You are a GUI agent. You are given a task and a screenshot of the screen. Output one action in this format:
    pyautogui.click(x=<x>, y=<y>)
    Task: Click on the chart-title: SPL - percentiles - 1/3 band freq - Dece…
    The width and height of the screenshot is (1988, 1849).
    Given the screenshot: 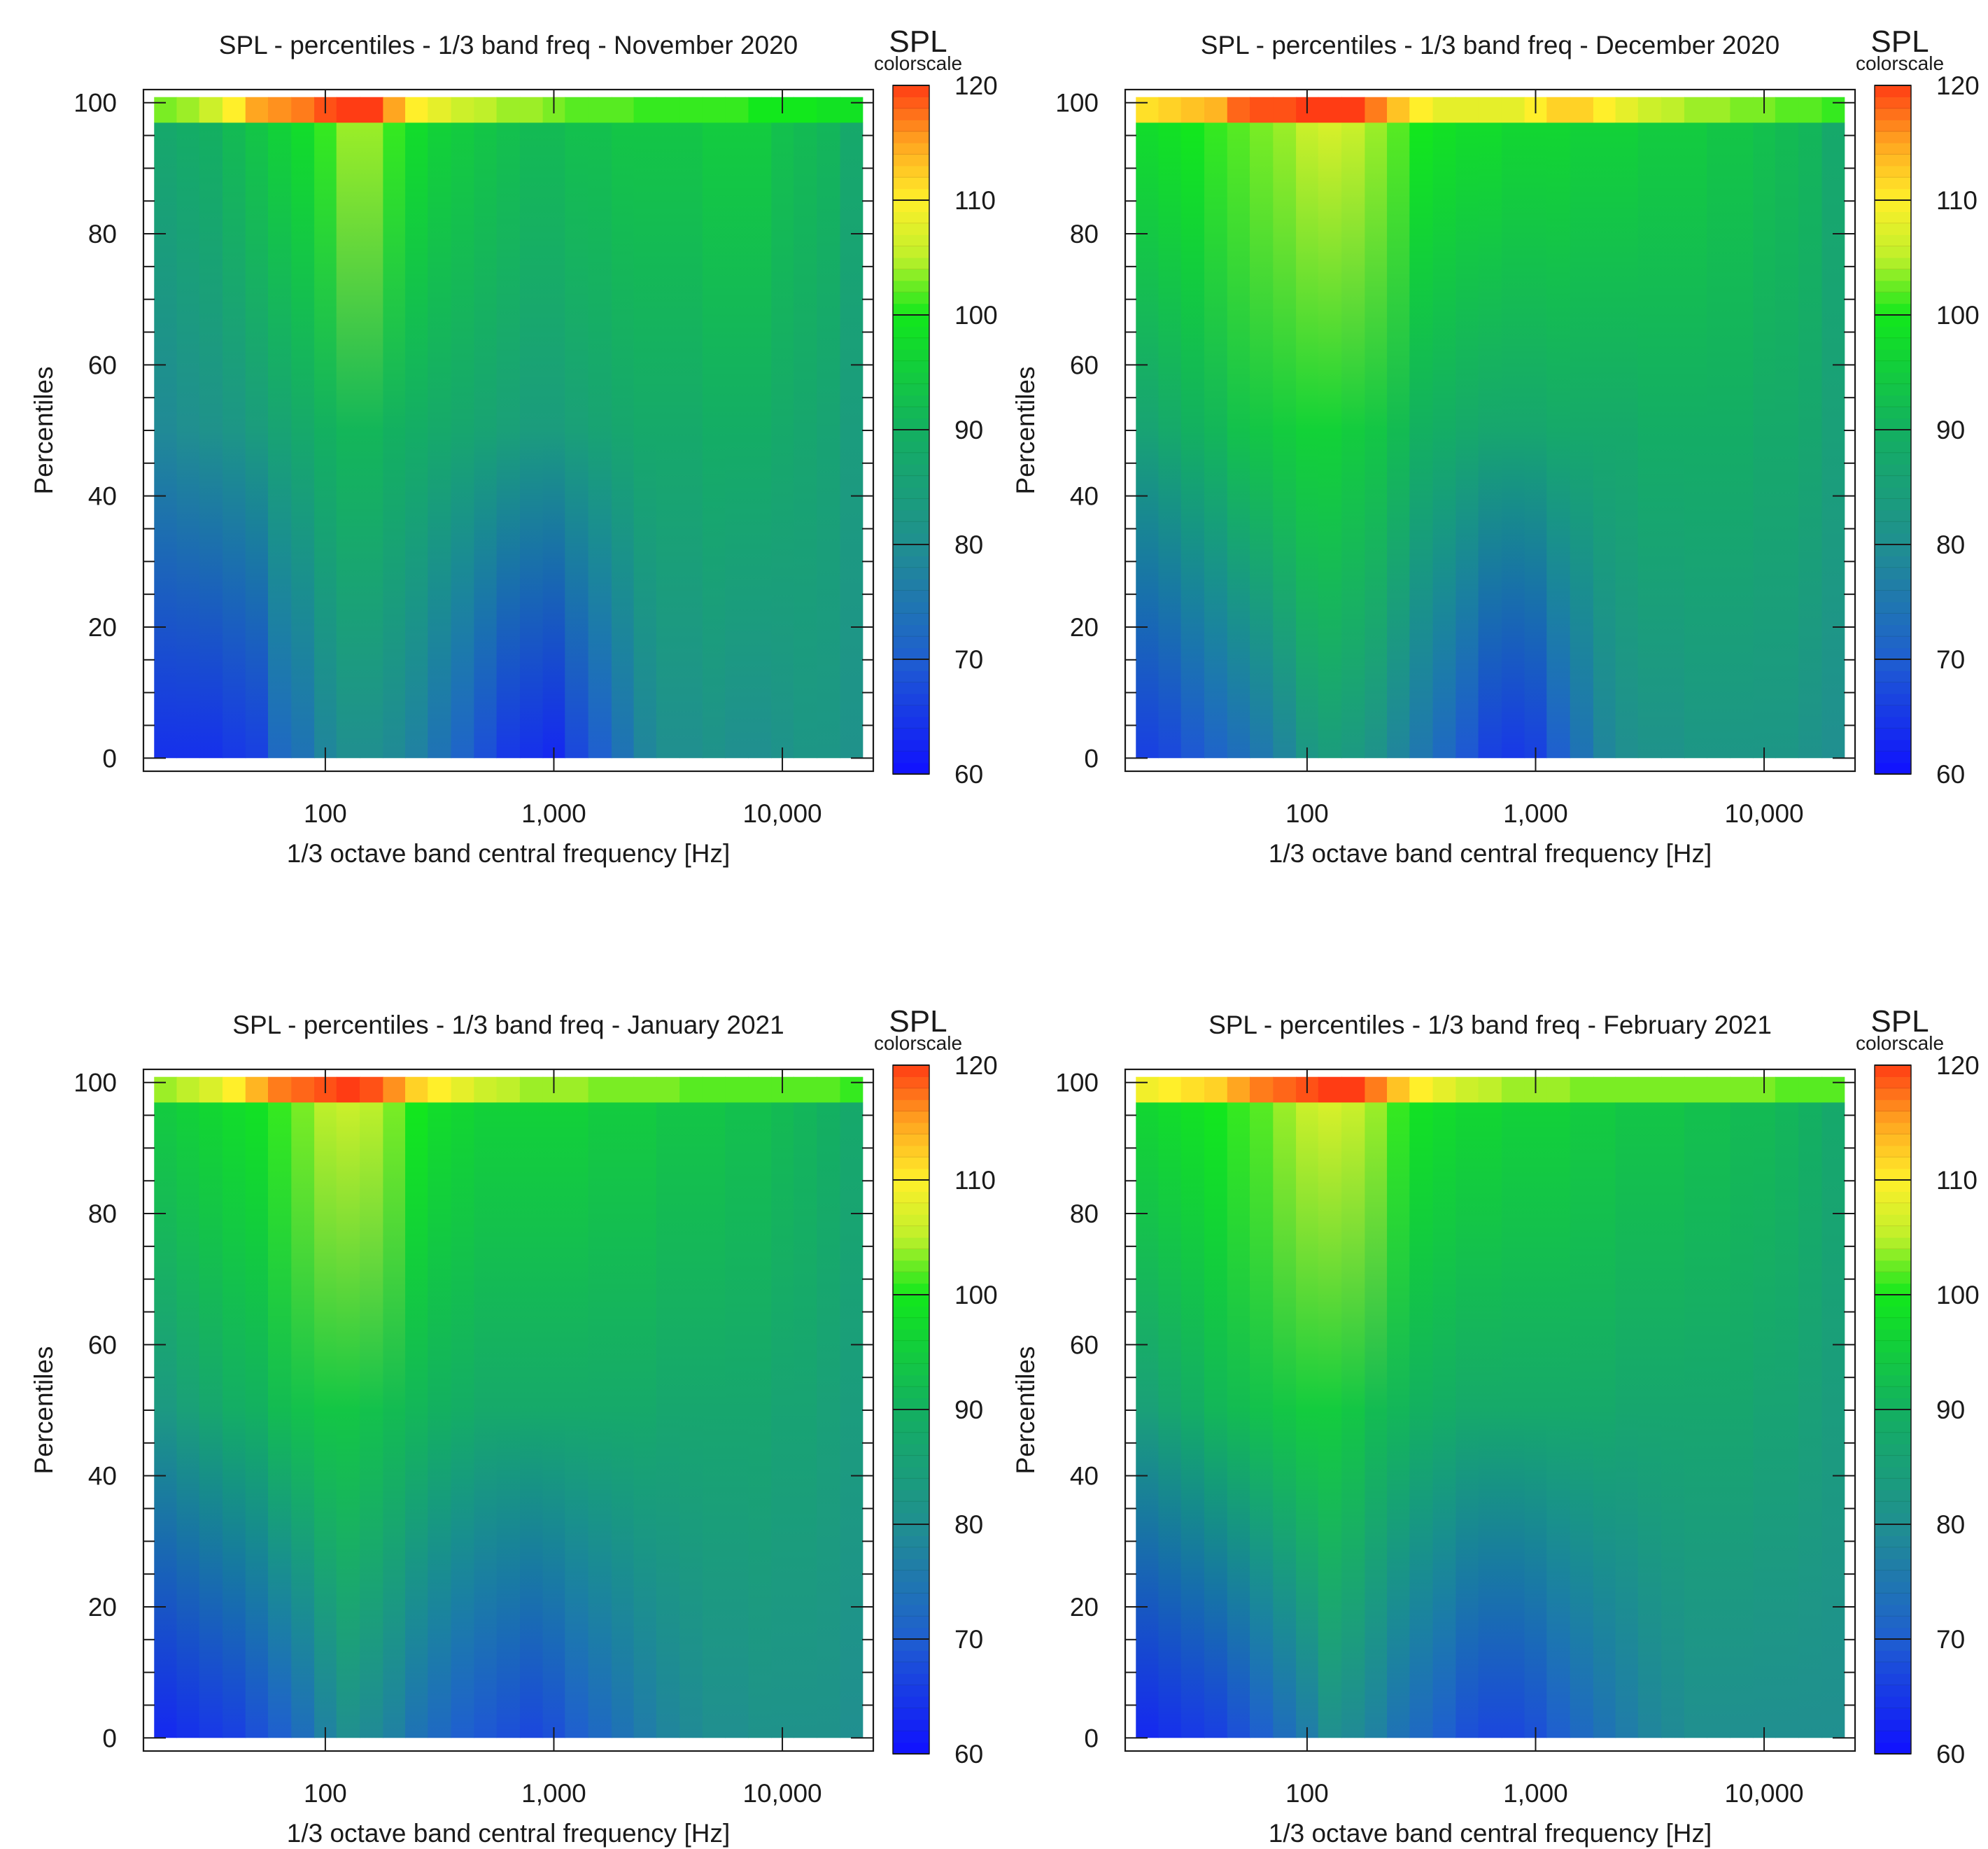 What is the action you would take?
    pyautogui.click(x=1490, y=45)
    